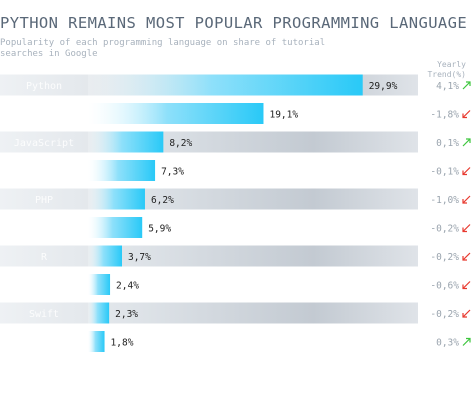 This screenshot has height=409, width=474. Describe the element at coordinates (44, 257) in the screenshot. I see `category-label: R` at that location.